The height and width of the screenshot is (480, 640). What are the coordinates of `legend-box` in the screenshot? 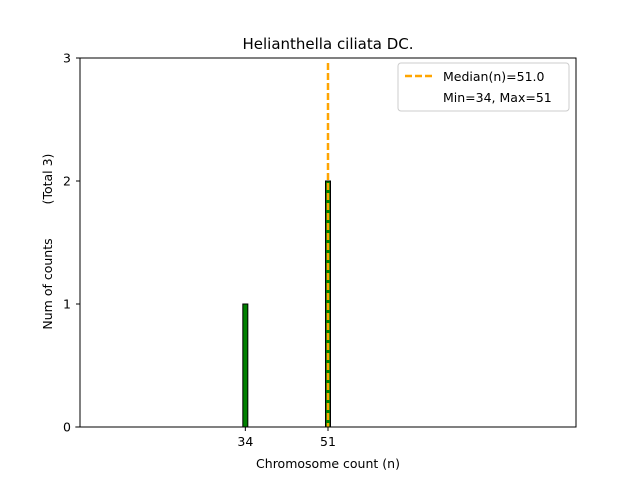 It's located at (483, 87).